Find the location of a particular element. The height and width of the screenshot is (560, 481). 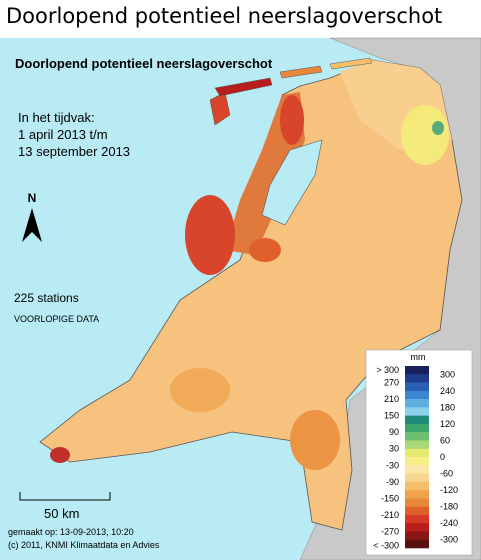

map-title: Doorlopend potentieel neerslagoverschot is located at coordinates (144, 63).